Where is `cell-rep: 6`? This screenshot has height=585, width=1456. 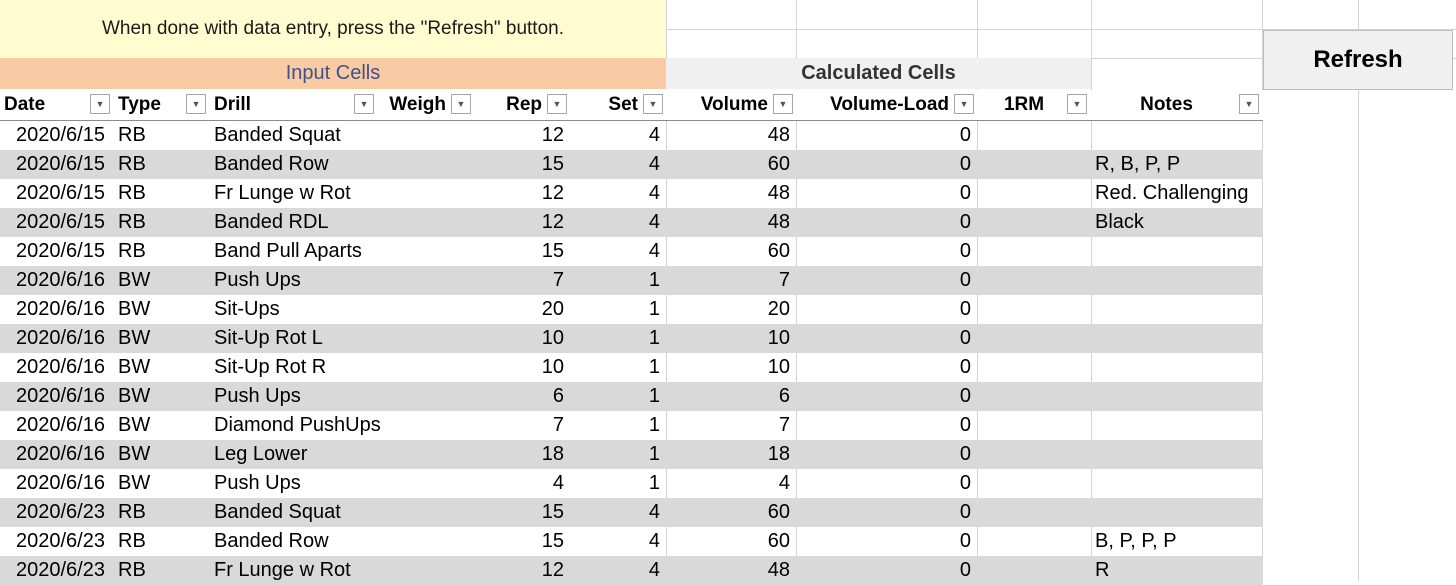
cell-rep: 6 is located at coordinates (558, 396).